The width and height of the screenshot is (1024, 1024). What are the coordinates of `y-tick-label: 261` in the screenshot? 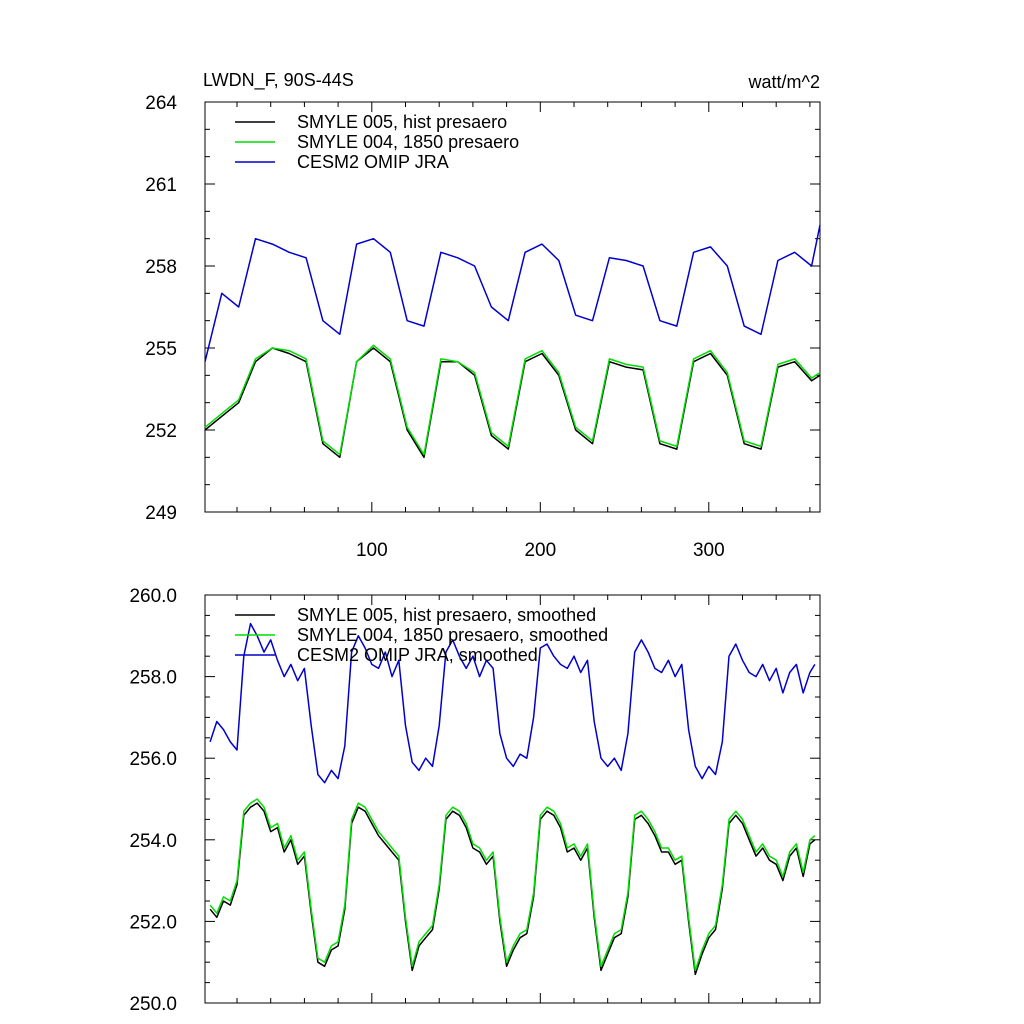 It's located at (161, 185).